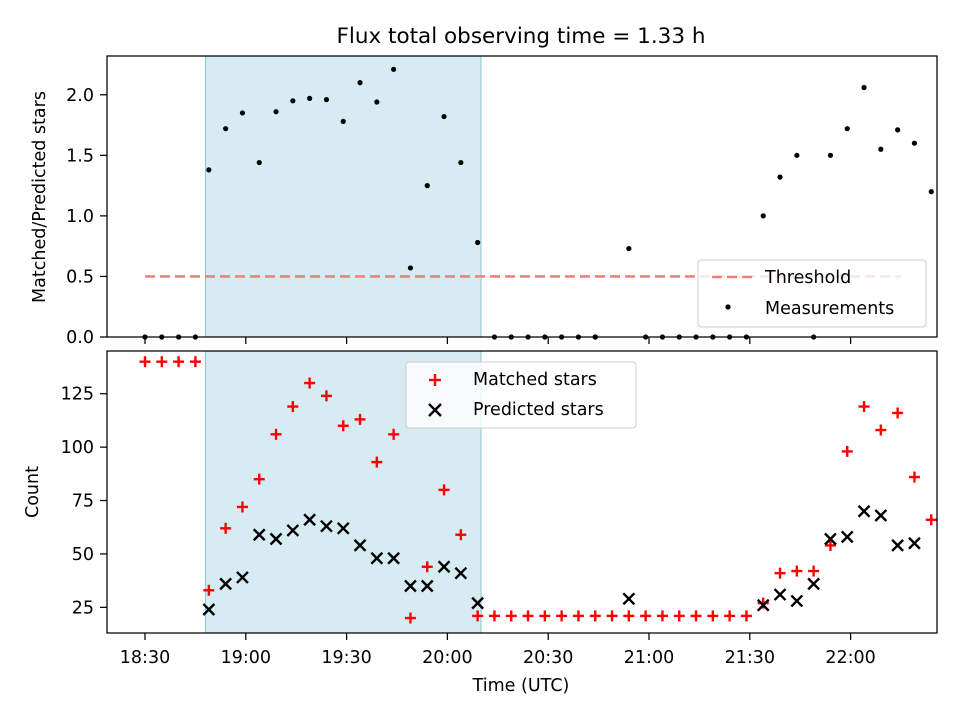 The height and width of the screenshot is (720, 960). I want to click on bottom-xlabel: Time (UTC), so click(521, 686).